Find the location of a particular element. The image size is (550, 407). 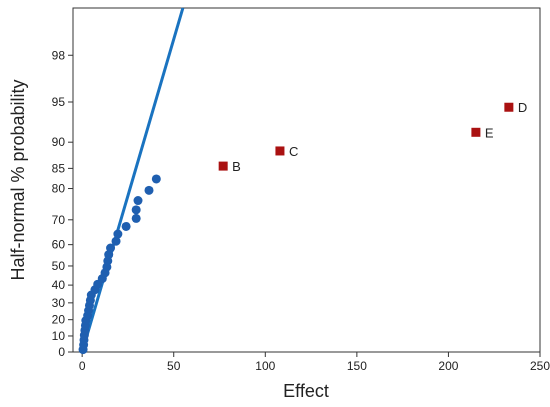

y-tick-label: 90 is located at coordinates (59, 142).